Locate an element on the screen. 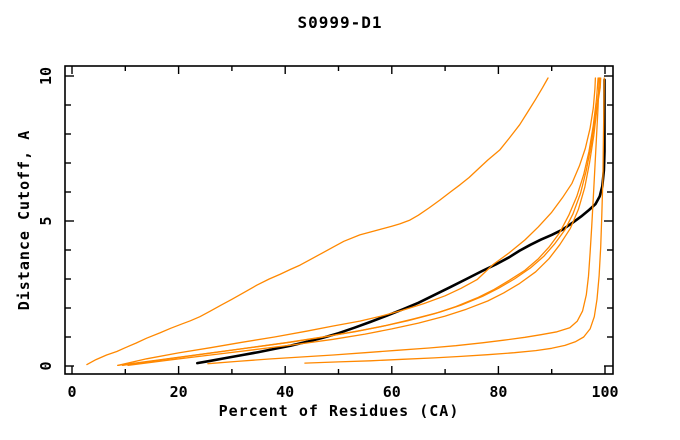 The image size is (680, 440). x-tick-label: 0 is located at coordinates (71, 392).